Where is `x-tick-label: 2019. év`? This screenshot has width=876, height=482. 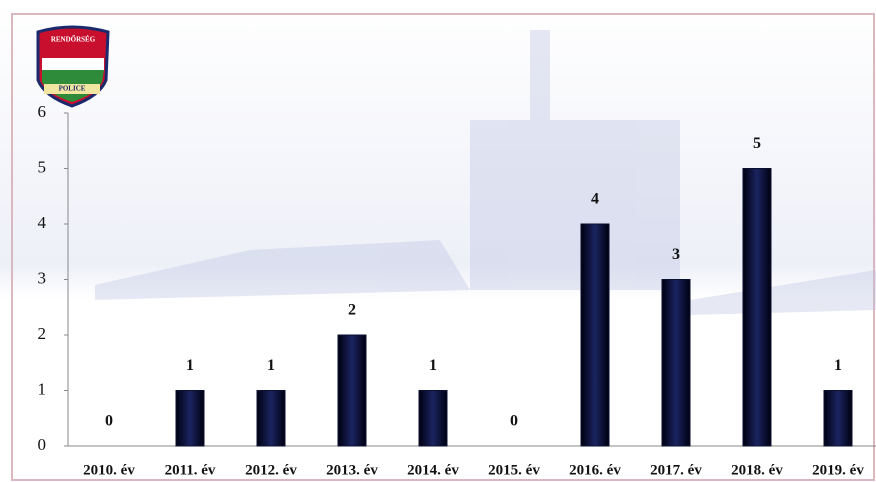 x-tick-label: 2019. év is located at coordinates (838, 470).